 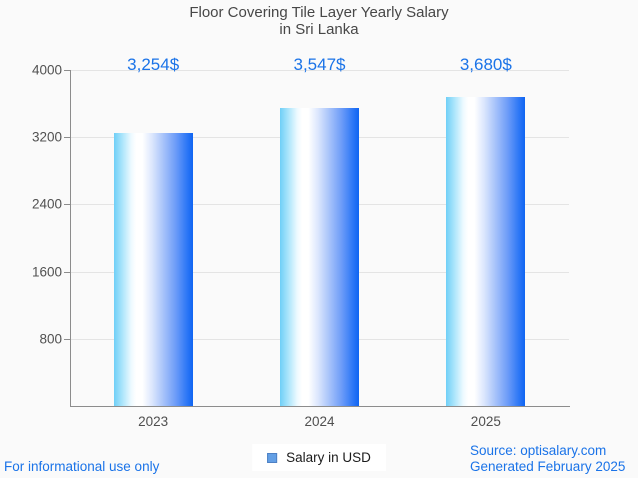 I want to click on x-axis-label: 2025, so click(x=485, y=421).